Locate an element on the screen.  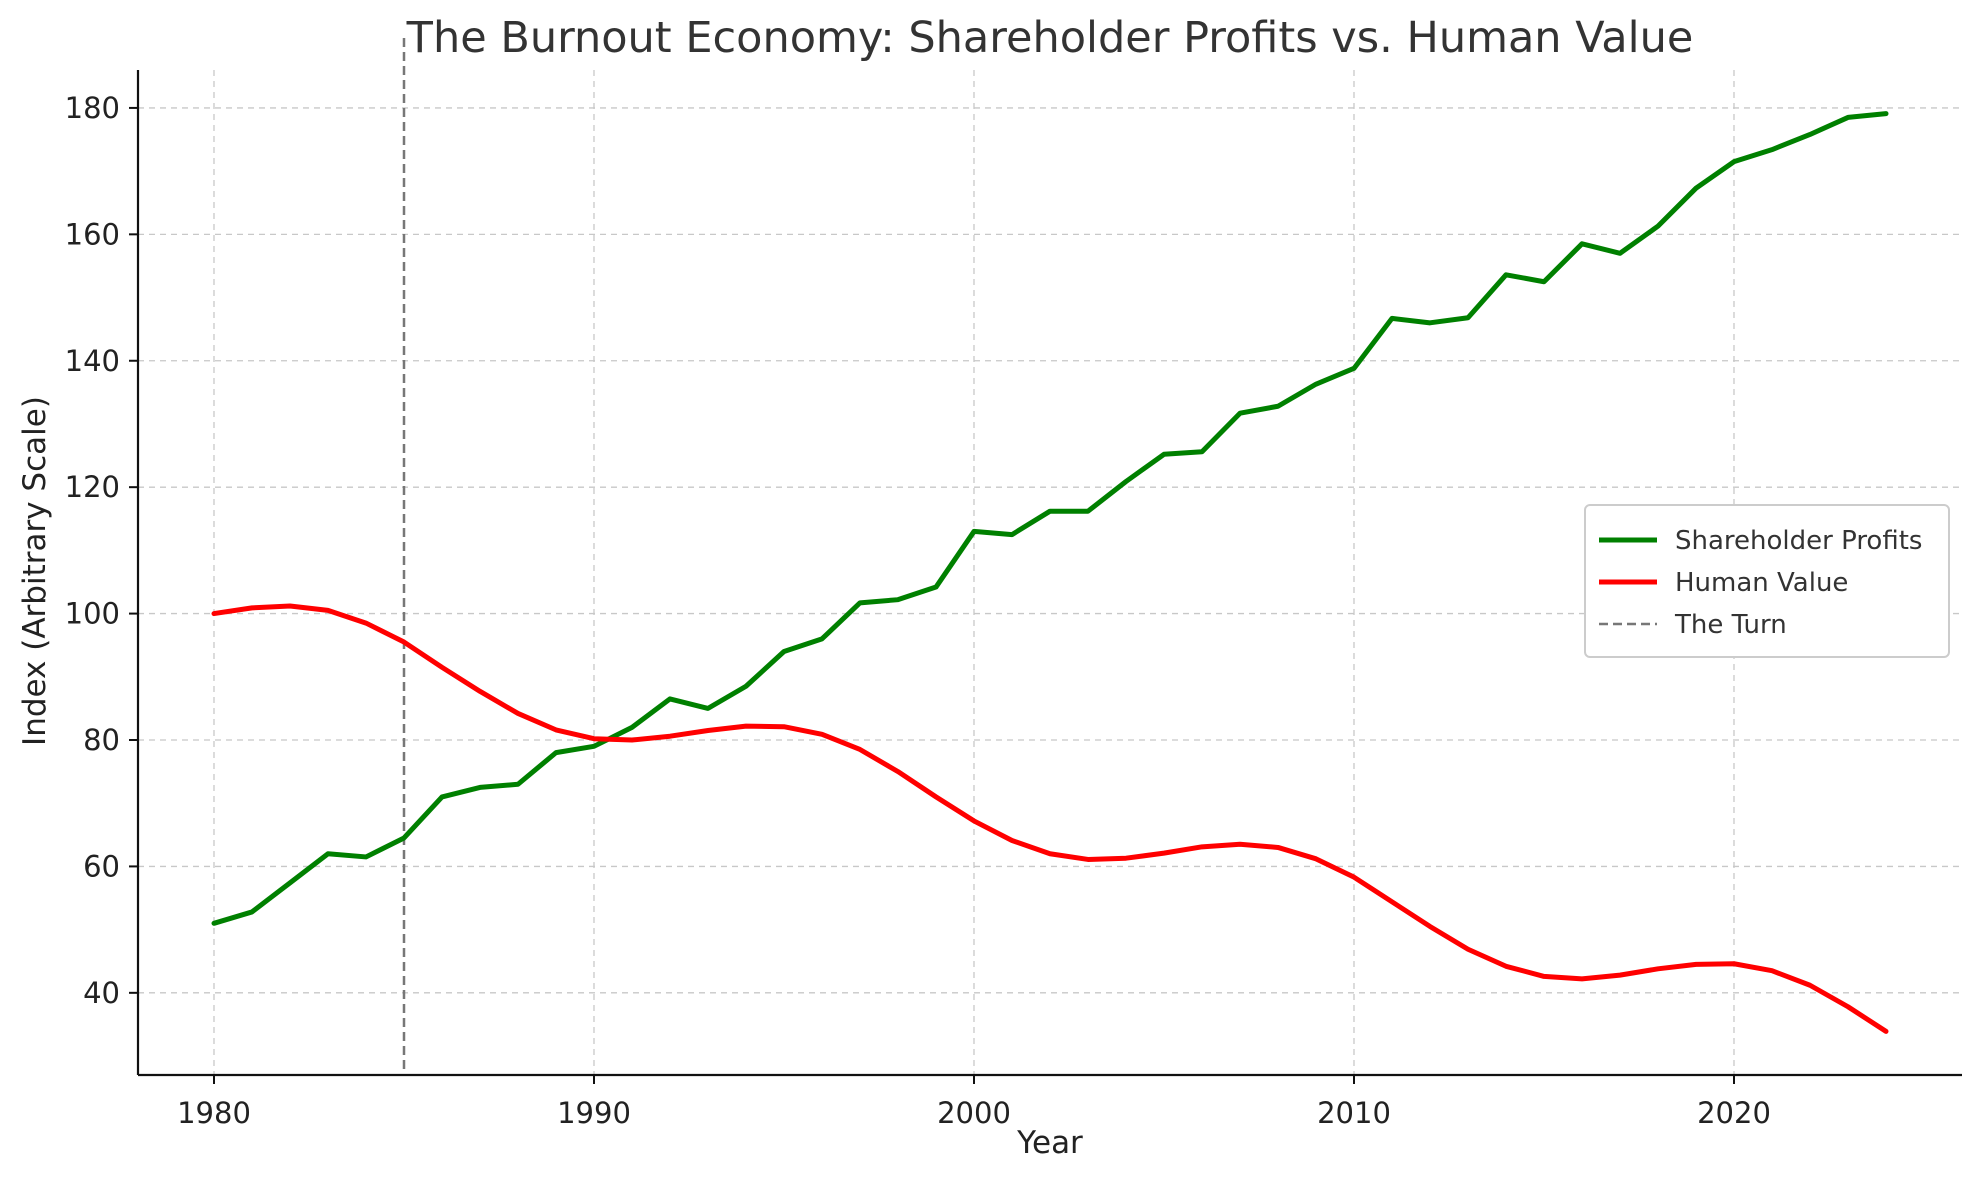
legend-label-shareholder-profits: Shareholder Profits is located at coordinates (1798, 541).